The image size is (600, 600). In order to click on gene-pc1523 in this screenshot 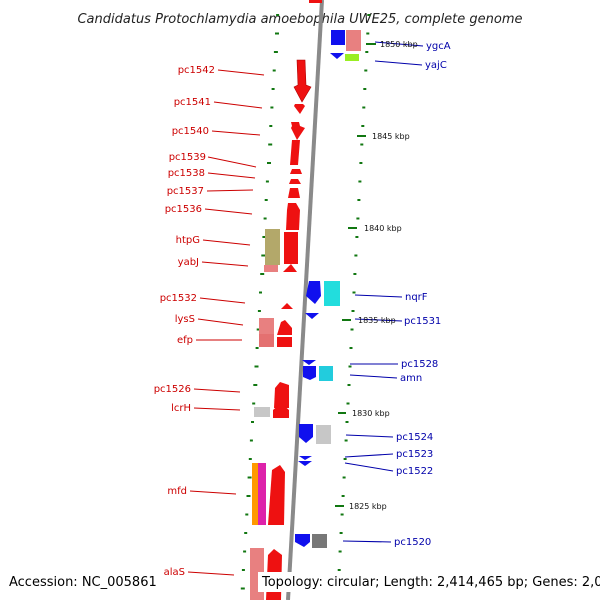, I will do `click(305, 458)`.